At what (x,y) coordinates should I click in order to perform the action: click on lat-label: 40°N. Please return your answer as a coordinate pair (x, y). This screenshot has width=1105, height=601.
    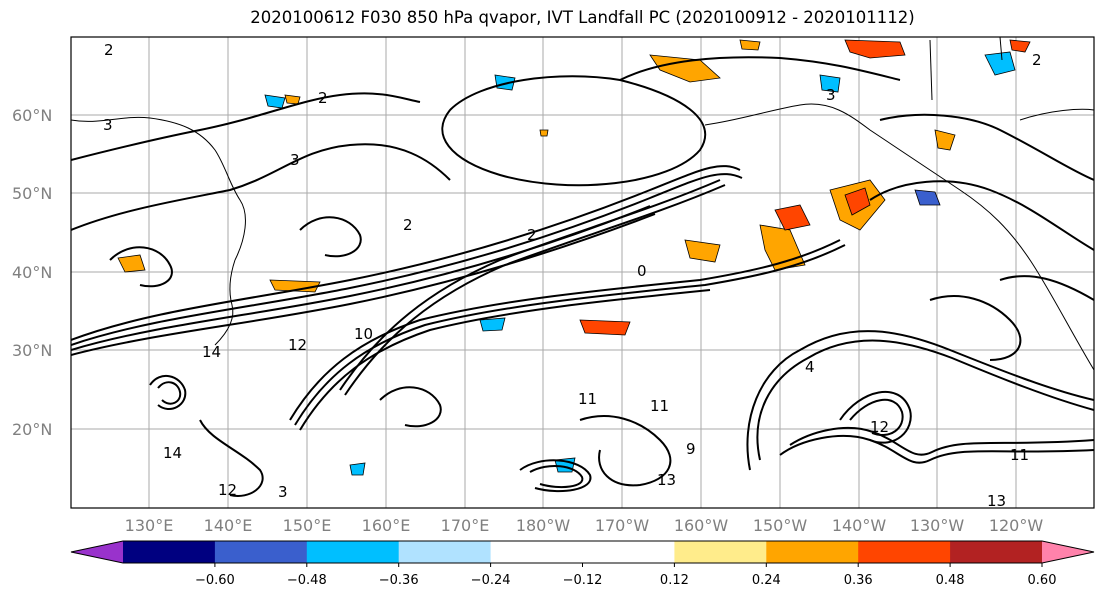
    Looking at the image, I should click on (32, 272).